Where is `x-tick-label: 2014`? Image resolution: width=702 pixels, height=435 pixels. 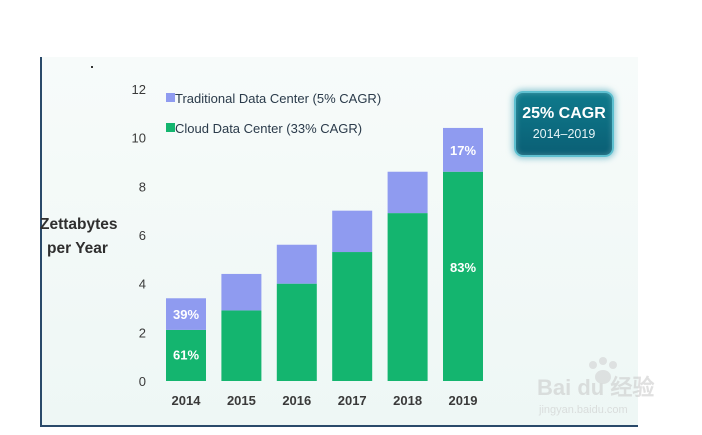
x-tick-label: 2014 is located at coordinates (187, 400).